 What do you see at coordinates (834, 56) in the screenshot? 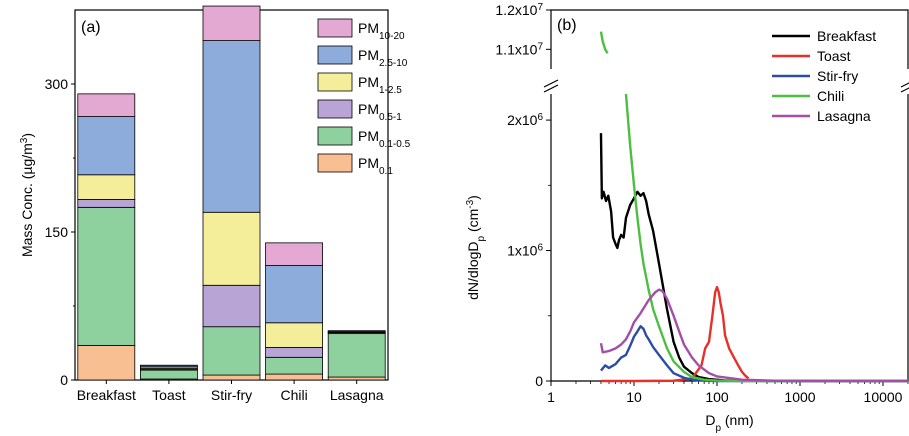
I see `legend-label: Toast` at bounding box center [834, 56].